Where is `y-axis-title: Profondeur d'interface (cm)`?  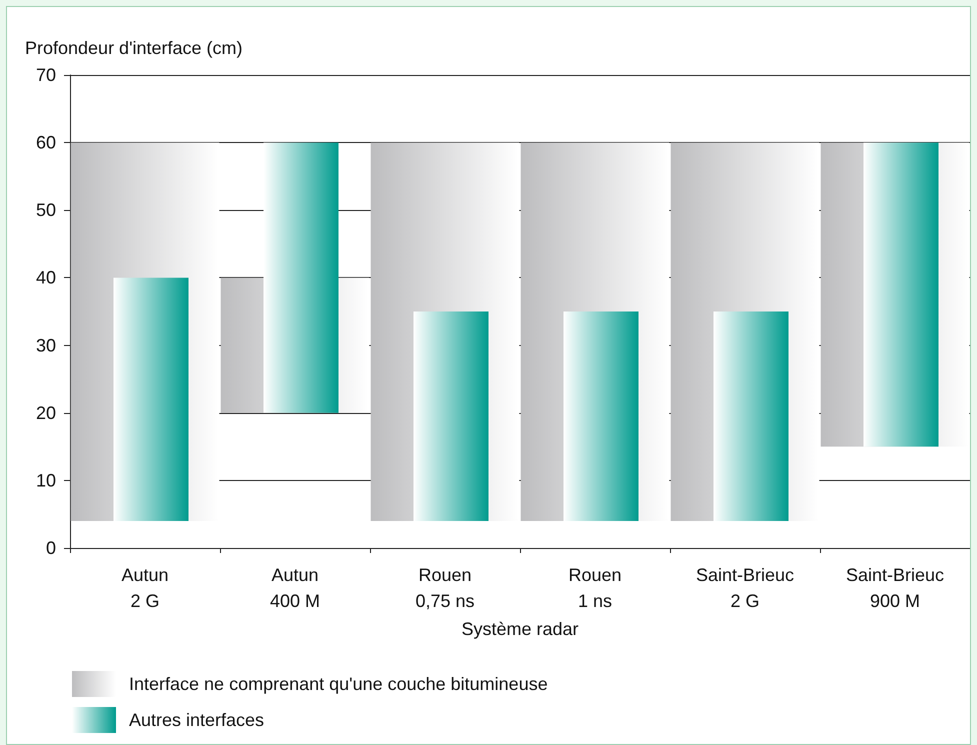 y-axis-title: Profondeur d'interface (cm) is located at coordinates (134, 48).